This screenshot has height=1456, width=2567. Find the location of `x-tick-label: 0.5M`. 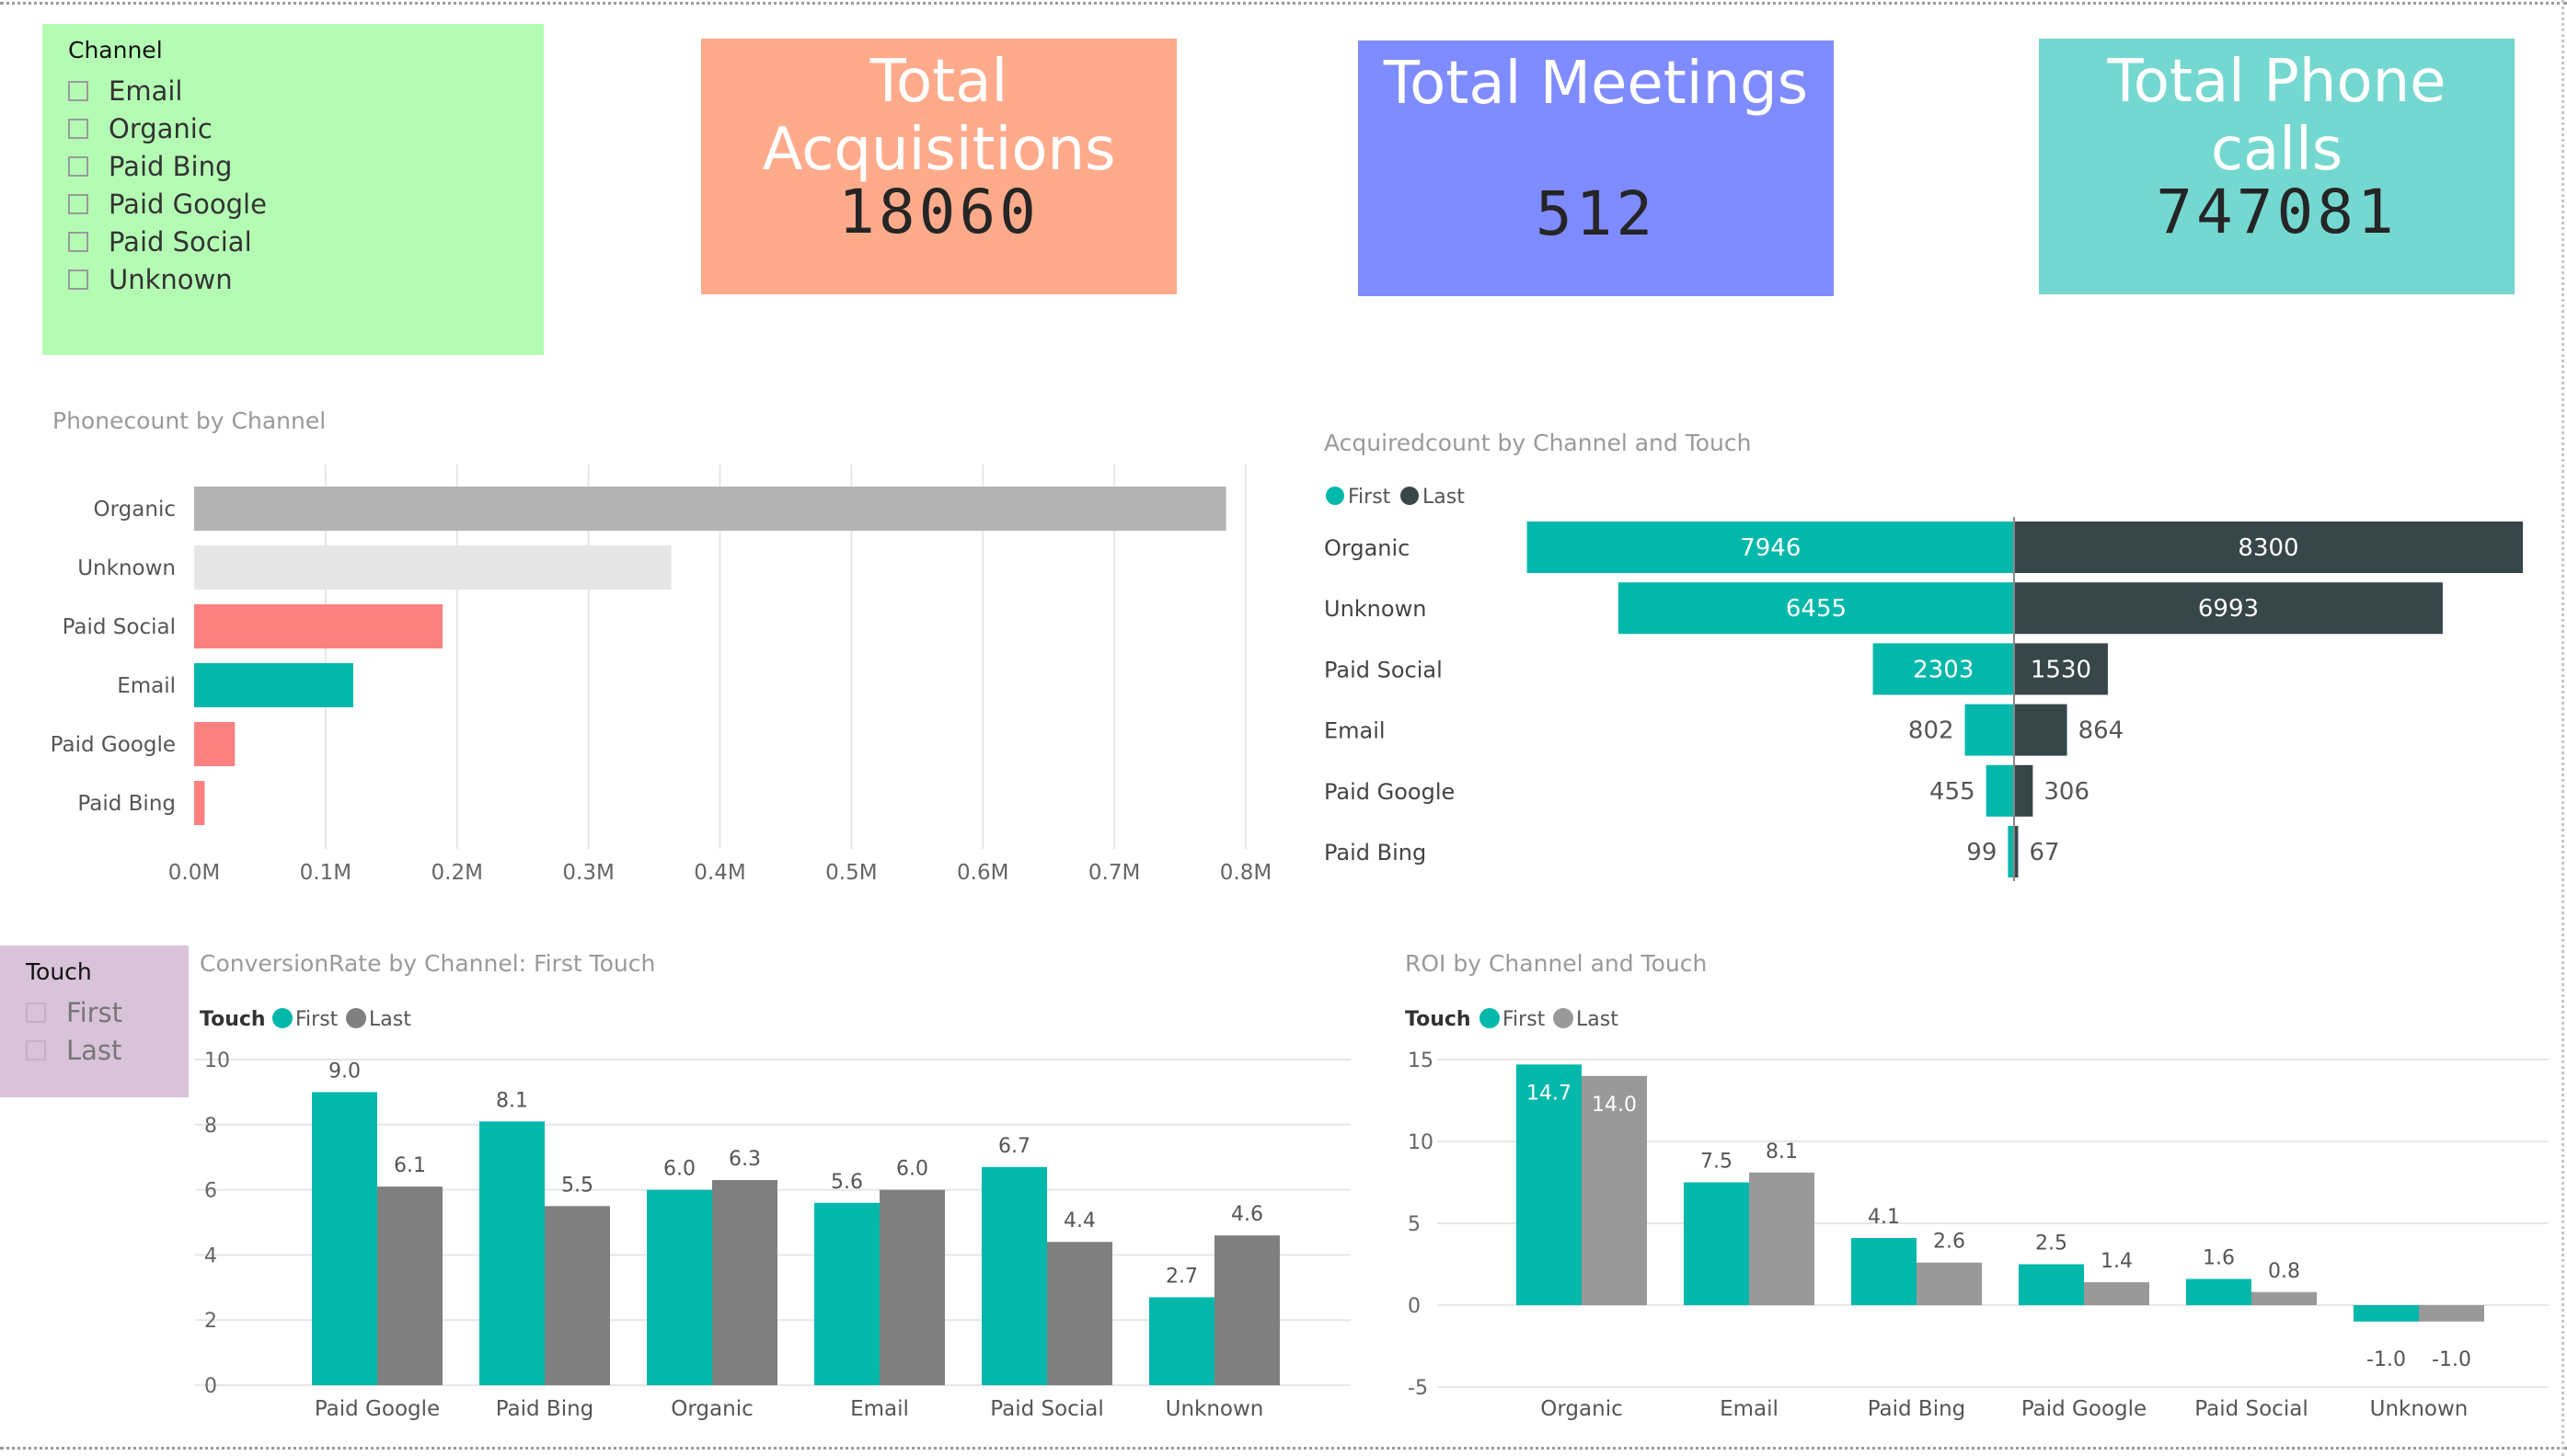

x-tick-label: 0.5M is located at coordinates (851, 873).